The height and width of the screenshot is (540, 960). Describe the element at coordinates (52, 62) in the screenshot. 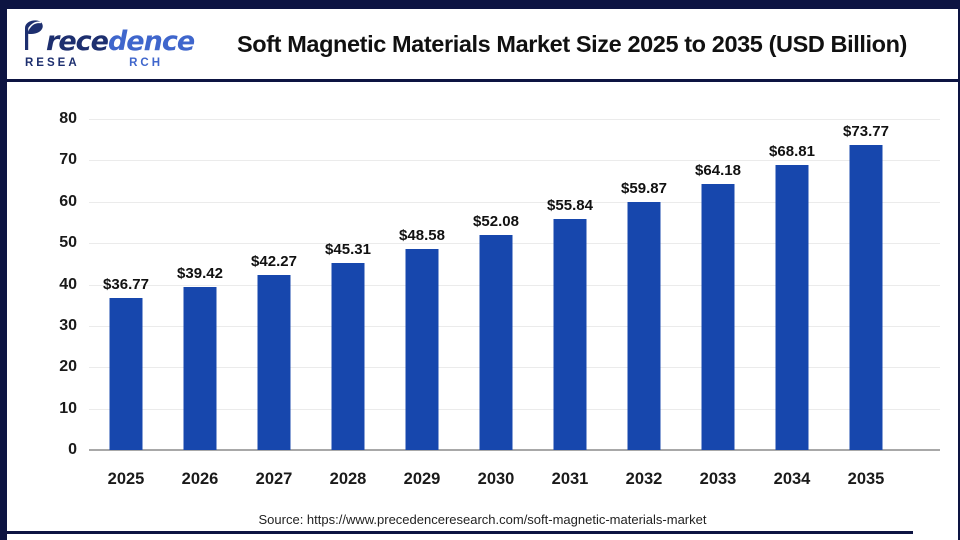

I see `logo-subtitle-dark: RESEA` at that location.